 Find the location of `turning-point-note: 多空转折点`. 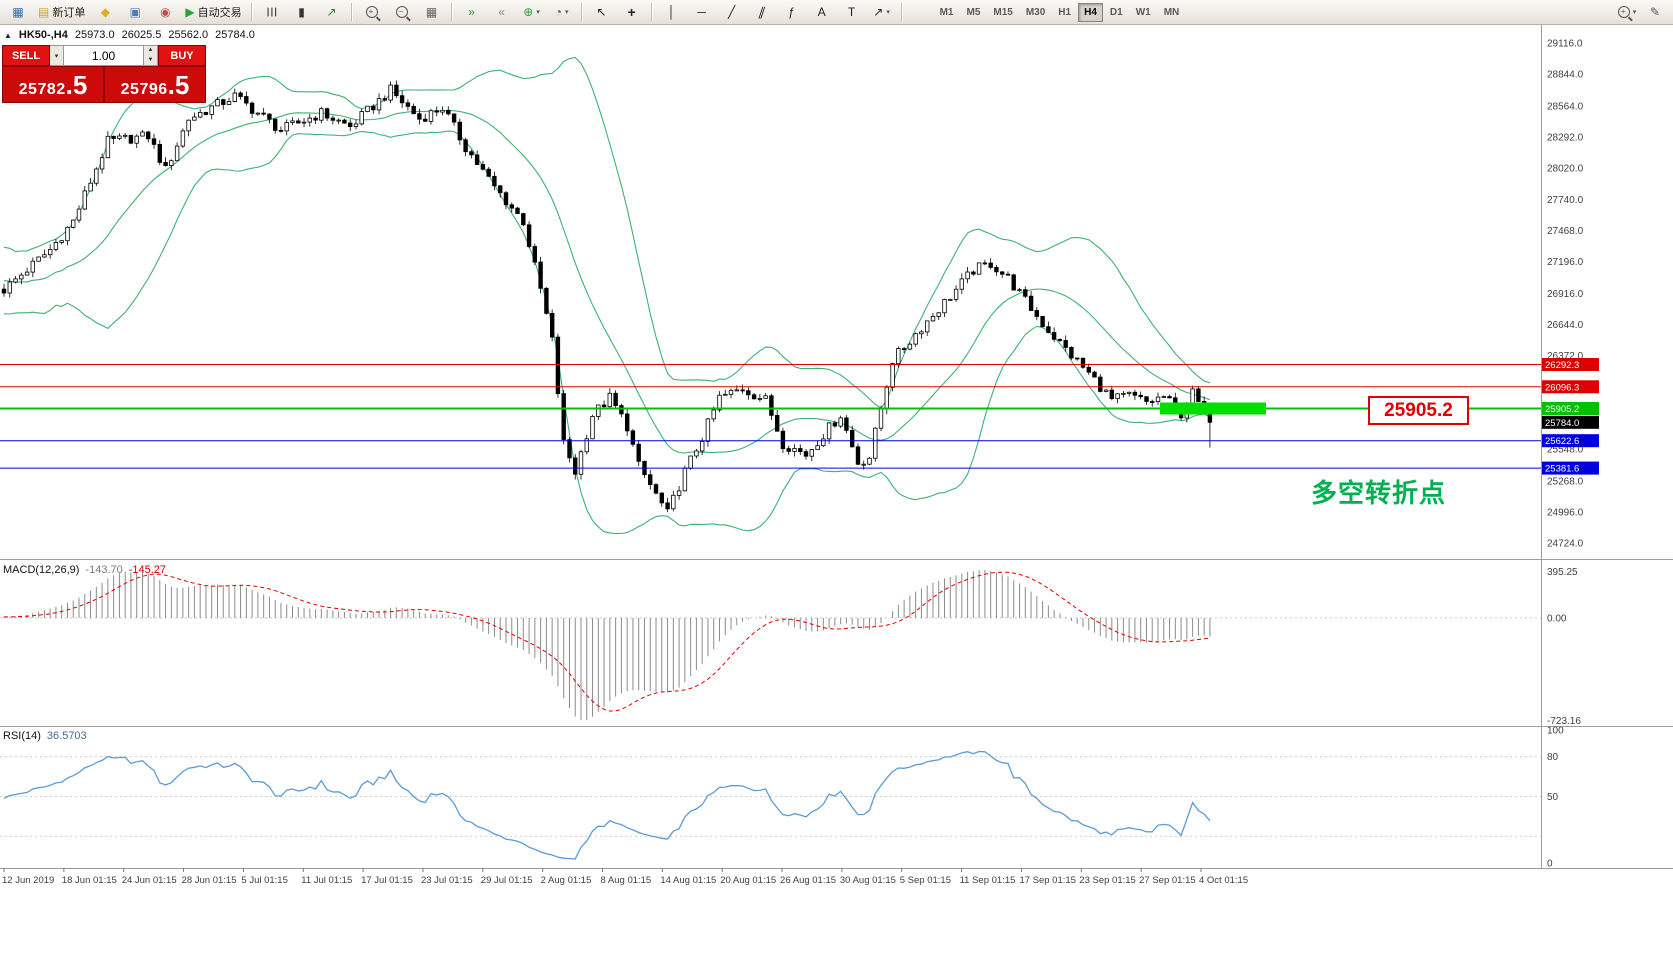

turning-point-note: 多空转折点 is located at coordinates (1379, 493).